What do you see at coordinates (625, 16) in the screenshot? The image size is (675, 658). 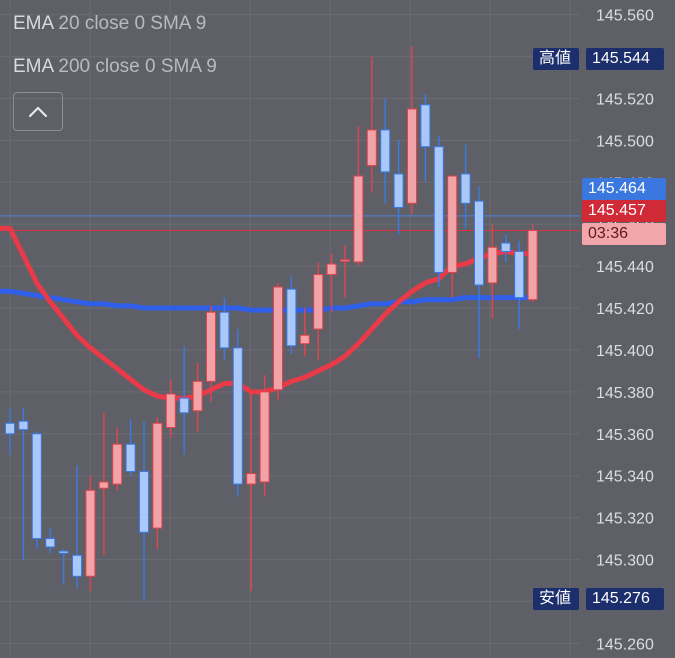 I see `y-axis-tick-label: 145.560` at bounding box center [625, 16].